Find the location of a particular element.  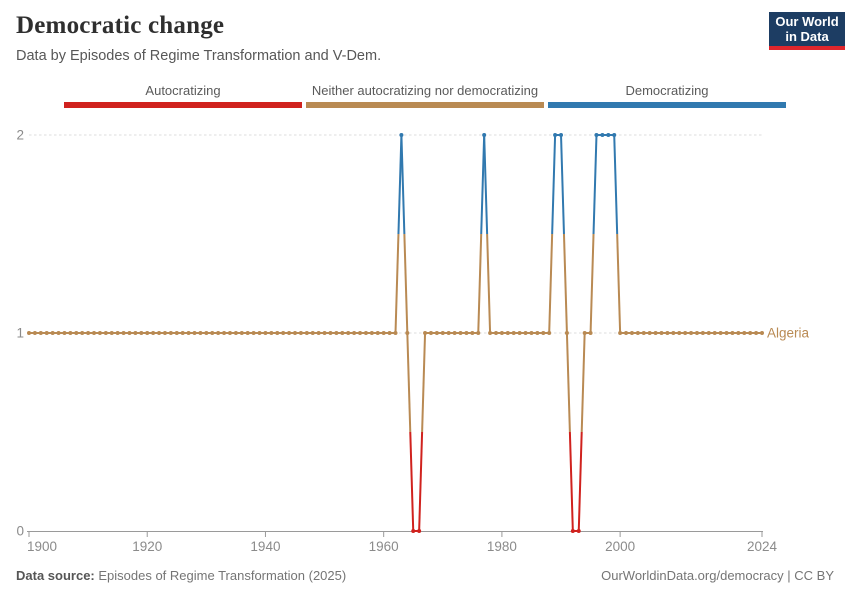

y-tick-label: 1 is located at coordinates (20, 333).